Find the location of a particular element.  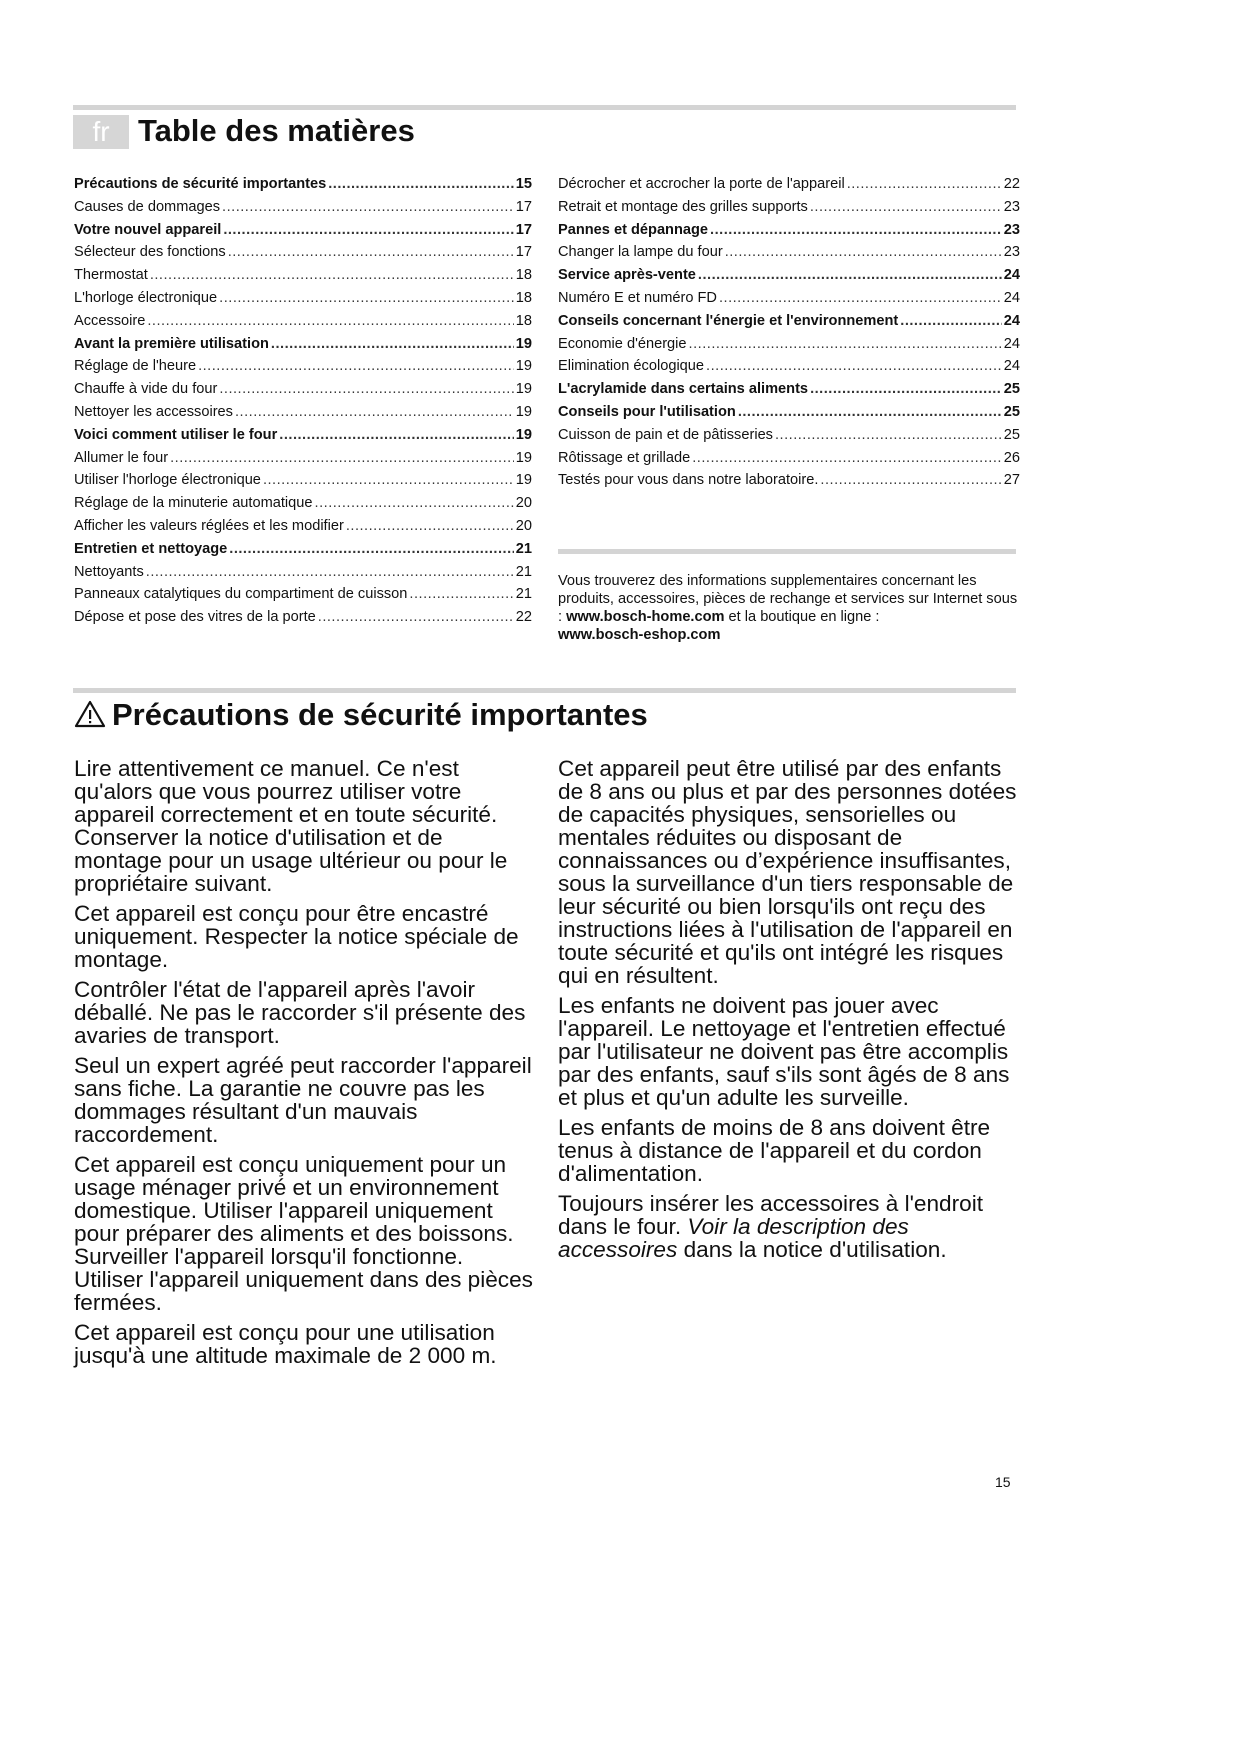

toc-entry: Chauffe à vide du four 19 is located at coordinates (303, 389).